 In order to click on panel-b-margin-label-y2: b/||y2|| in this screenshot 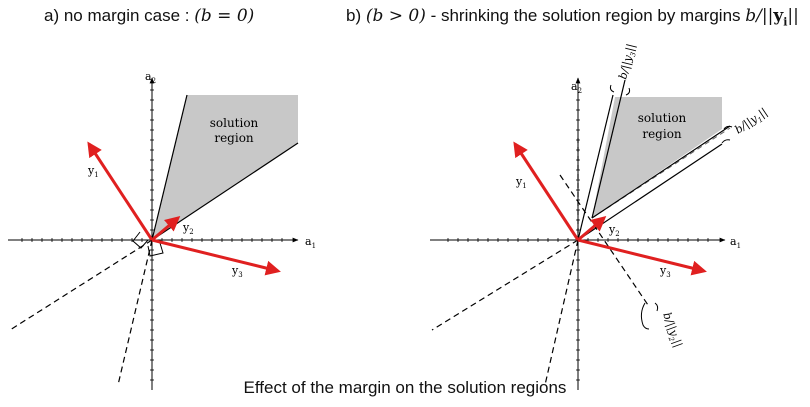, I will do `click(671, 330)`.